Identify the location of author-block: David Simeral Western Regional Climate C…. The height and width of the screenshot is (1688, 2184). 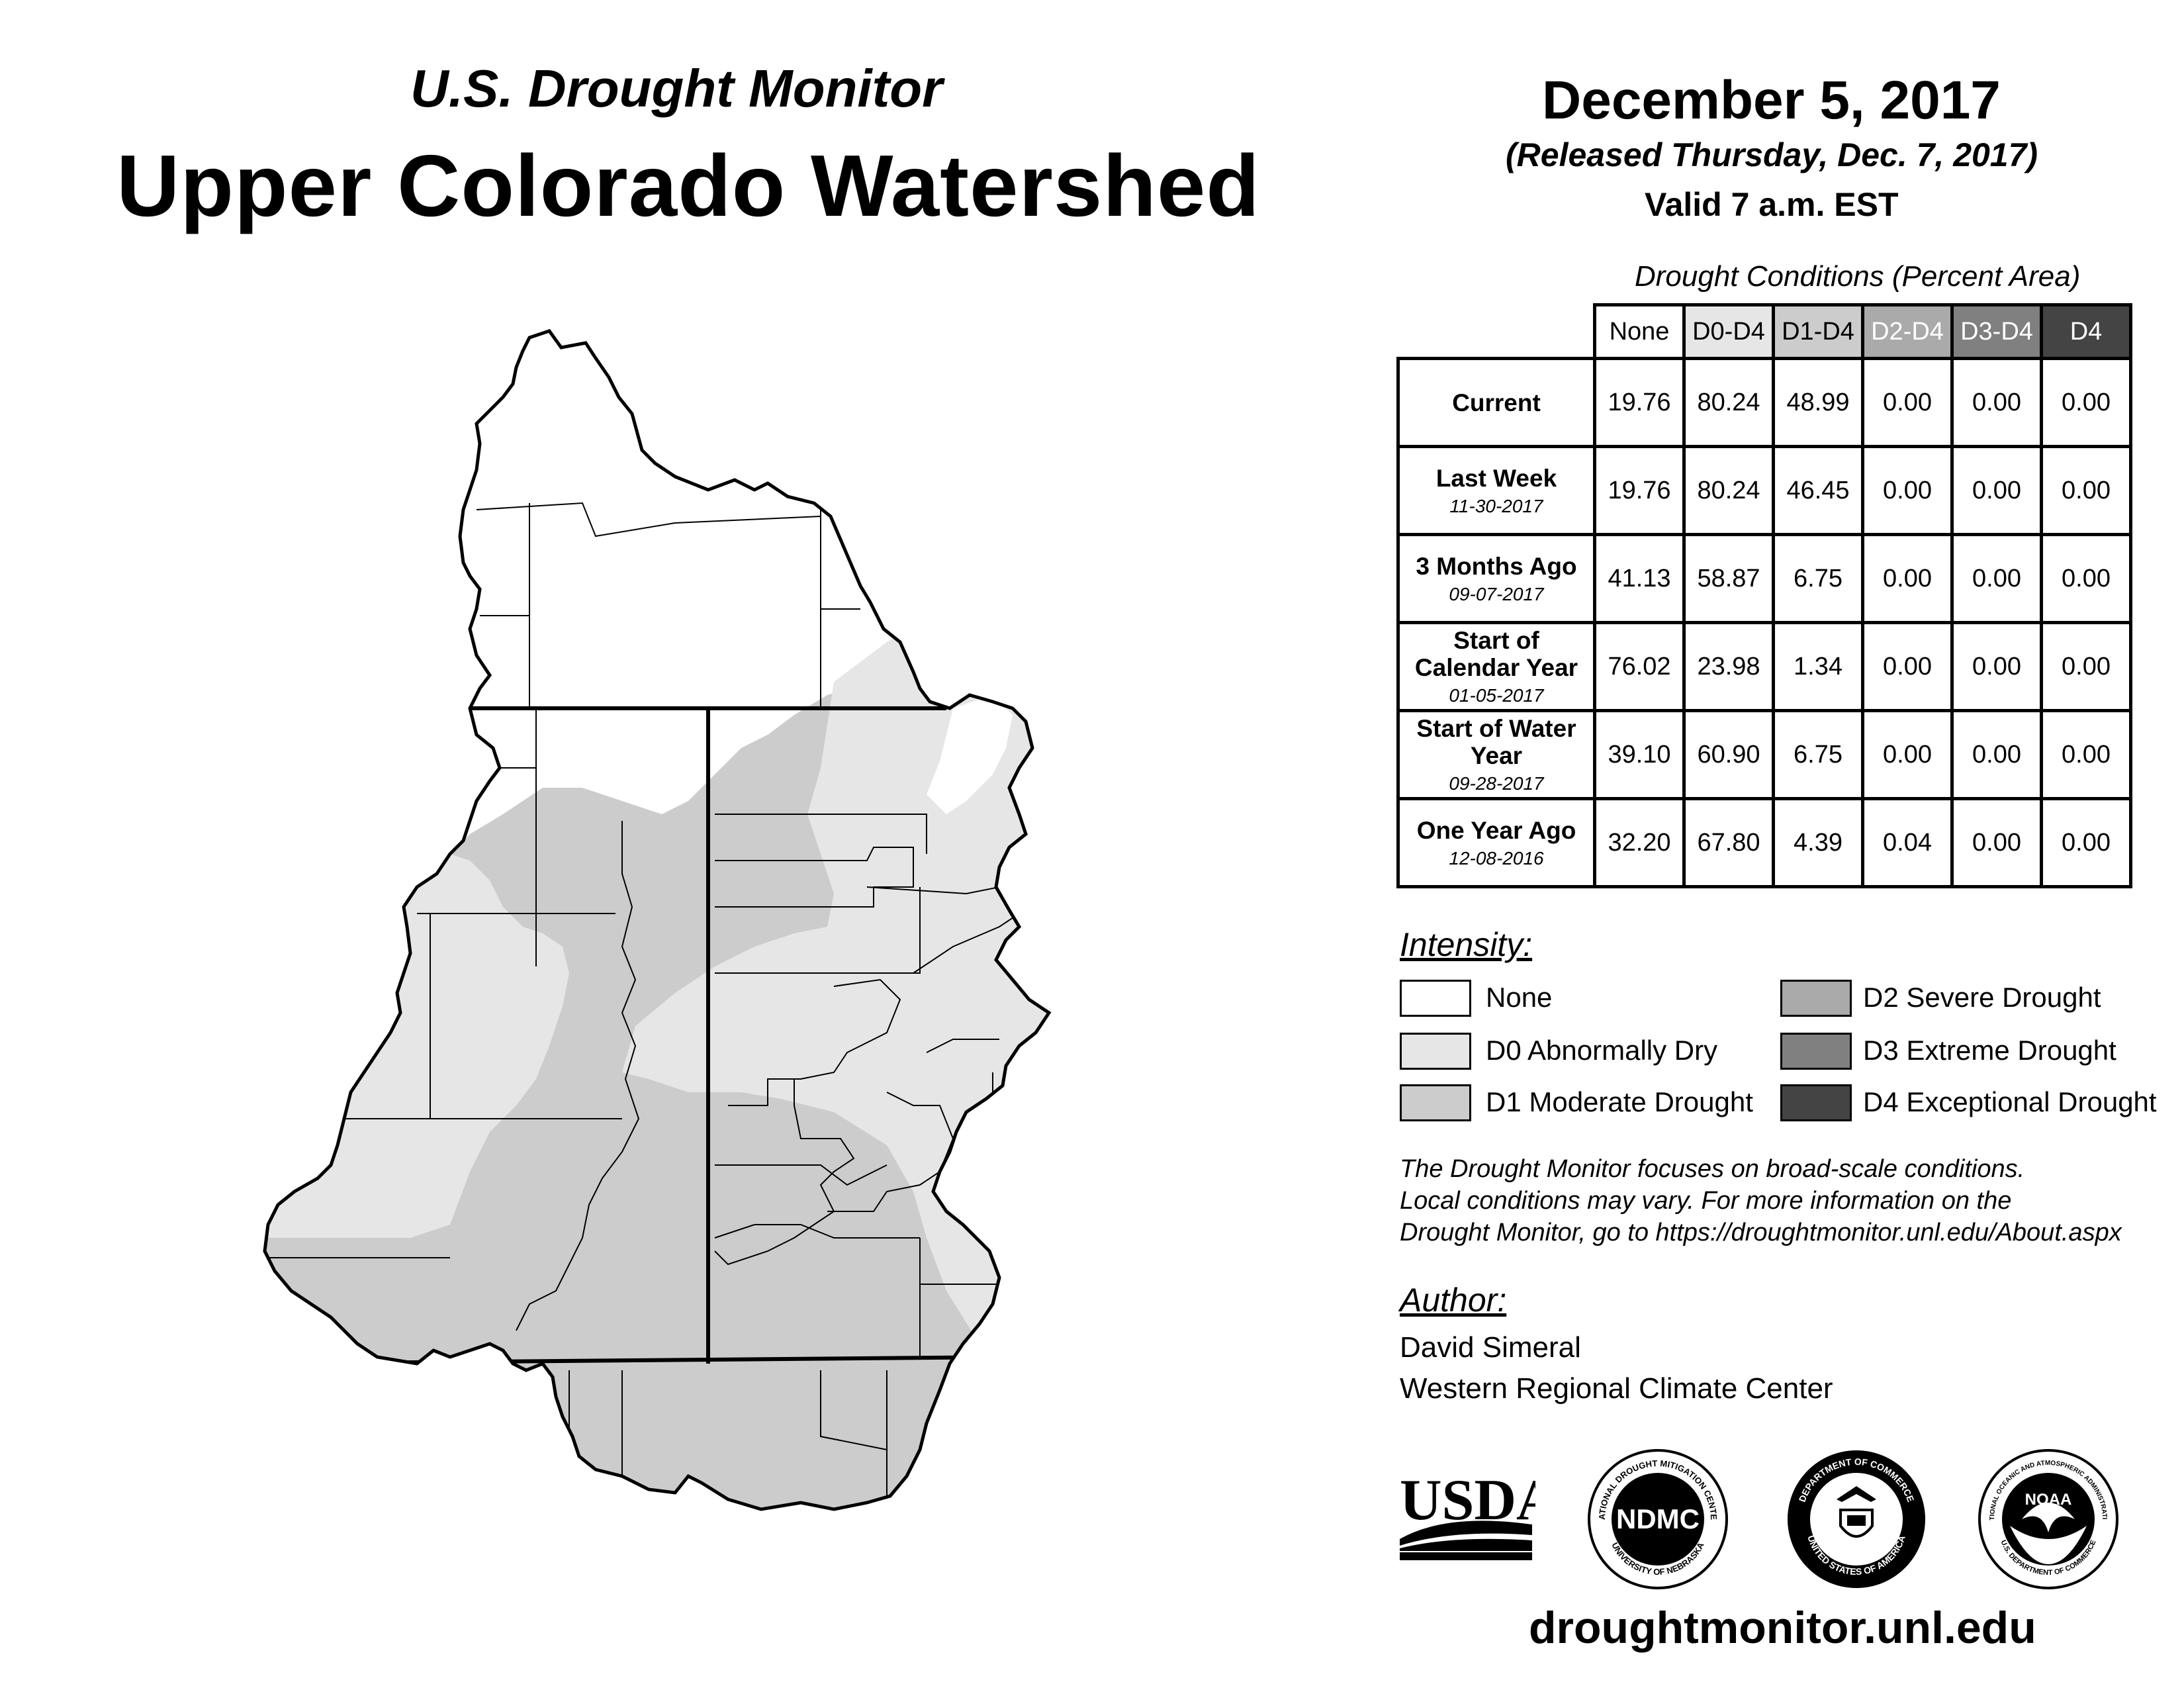
(1616, 1368).